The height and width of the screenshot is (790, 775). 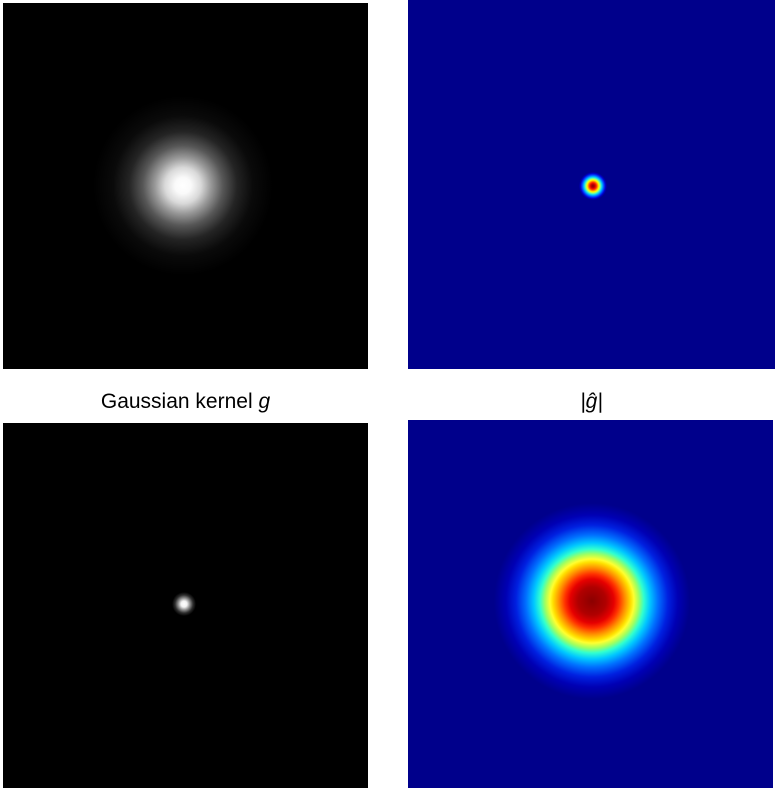 I want to click on fourier-magnitude-caption: |ĝ|, so click(x=591, y=401).